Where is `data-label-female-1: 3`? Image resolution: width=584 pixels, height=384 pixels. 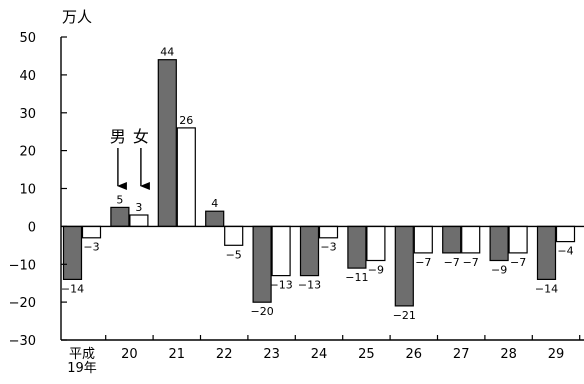 data-label-female-1: 3 is located at coordinates (138, 207).